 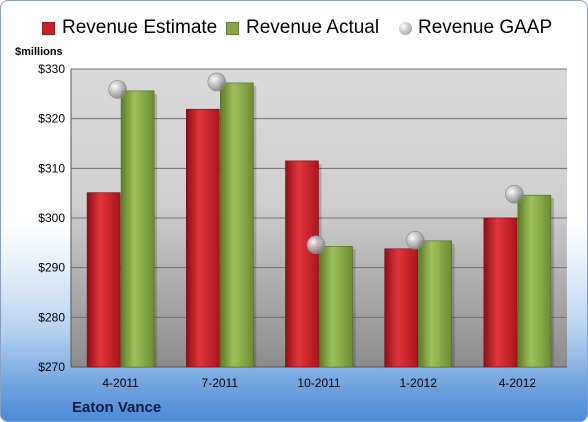 I want to click on legend-label-gaap: Revenue GAAP, so click(x=485, y=27).